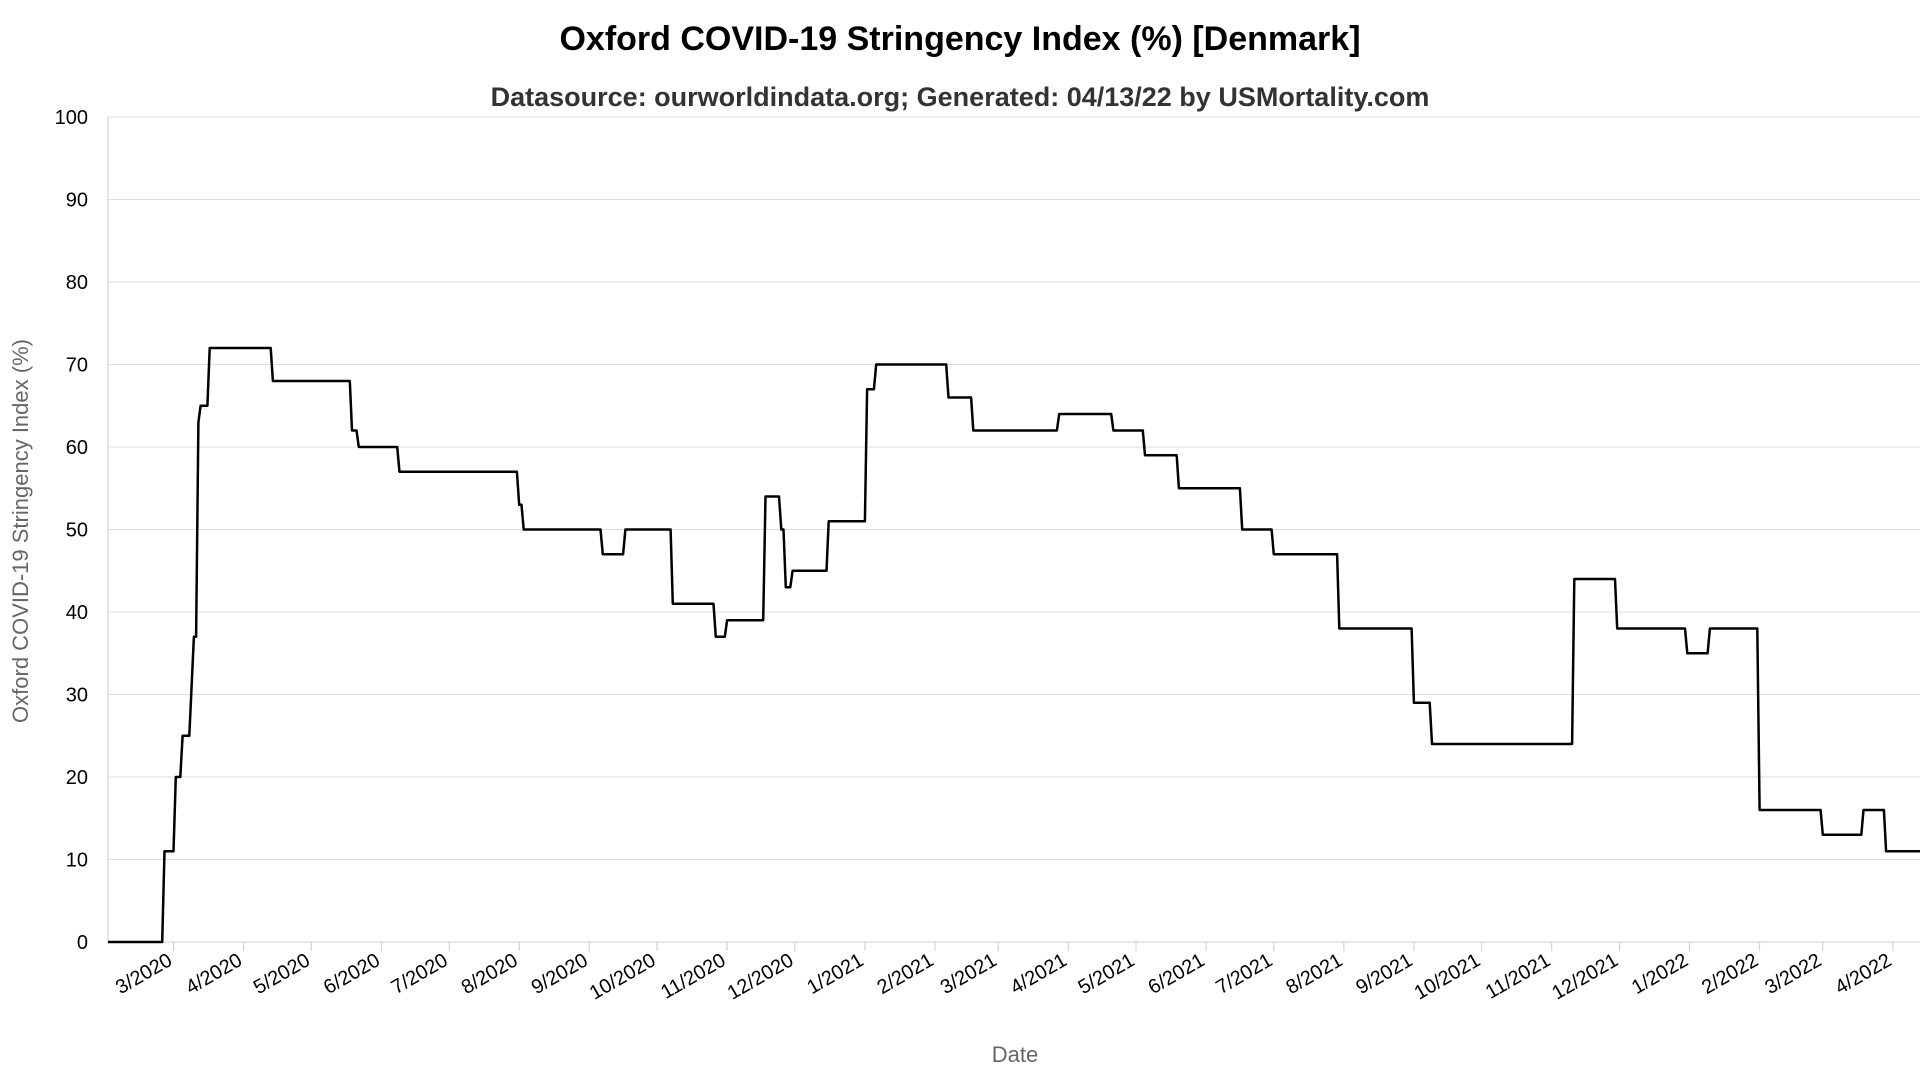 The height and width of the screenshot is (1080, 1920). I want to click on x-tick-label: 3/2020, so click(144, 974).